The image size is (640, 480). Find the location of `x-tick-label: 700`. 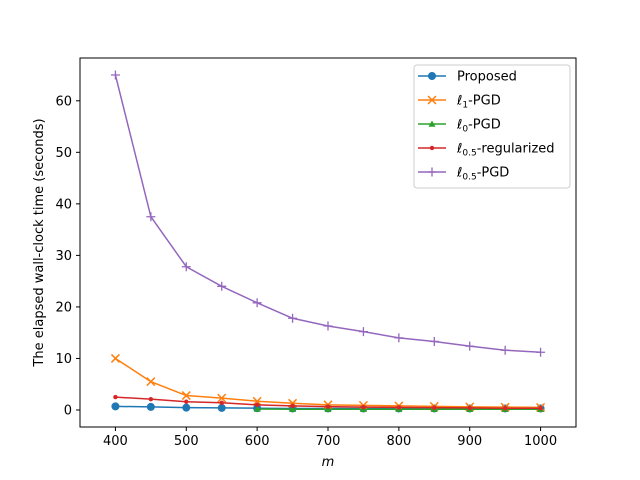

x-tick-label: 700 is located at coordinates (328, 441).